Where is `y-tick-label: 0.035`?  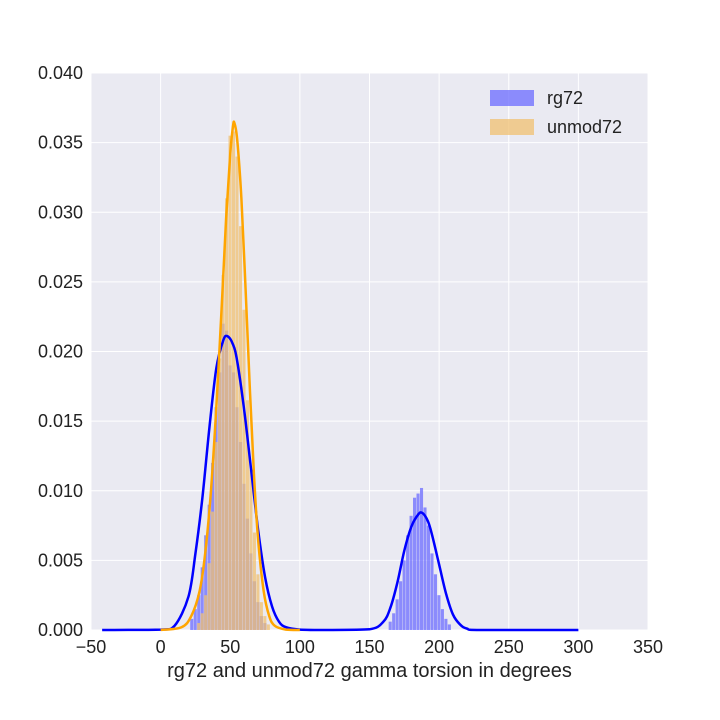
y-tick-label: 0.035 is located at coordinates (60, 143).